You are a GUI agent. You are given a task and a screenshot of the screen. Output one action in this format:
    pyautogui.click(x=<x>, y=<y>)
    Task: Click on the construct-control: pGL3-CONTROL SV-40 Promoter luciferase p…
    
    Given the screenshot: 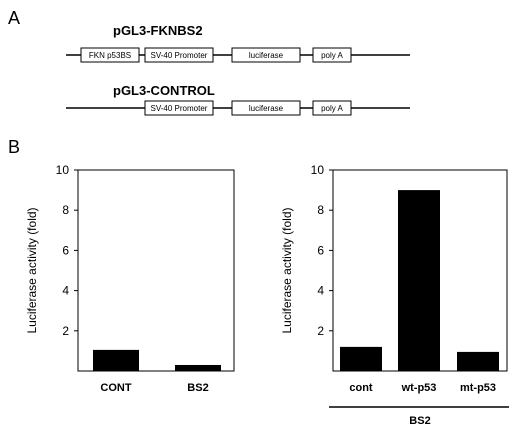 What is the action you would take?
    pyautogui.click(x=238, y=99)
    